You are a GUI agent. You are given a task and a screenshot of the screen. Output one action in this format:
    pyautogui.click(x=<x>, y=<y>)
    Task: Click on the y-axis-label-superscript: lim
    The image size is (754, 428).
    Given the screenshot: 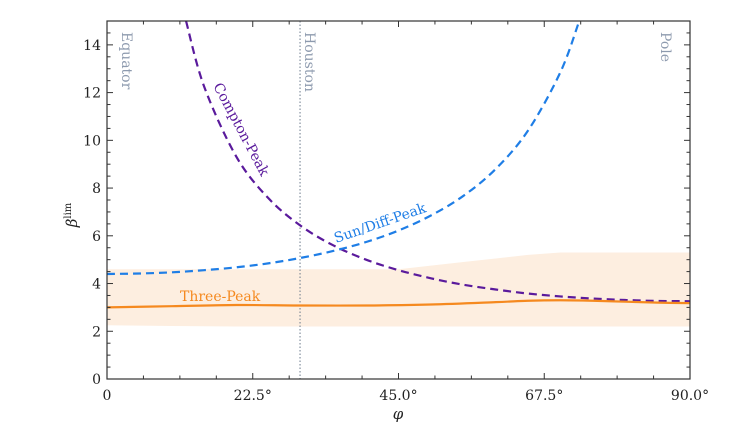 What is the action you would take?
    pyautogui.click(x=68, y=210)
    